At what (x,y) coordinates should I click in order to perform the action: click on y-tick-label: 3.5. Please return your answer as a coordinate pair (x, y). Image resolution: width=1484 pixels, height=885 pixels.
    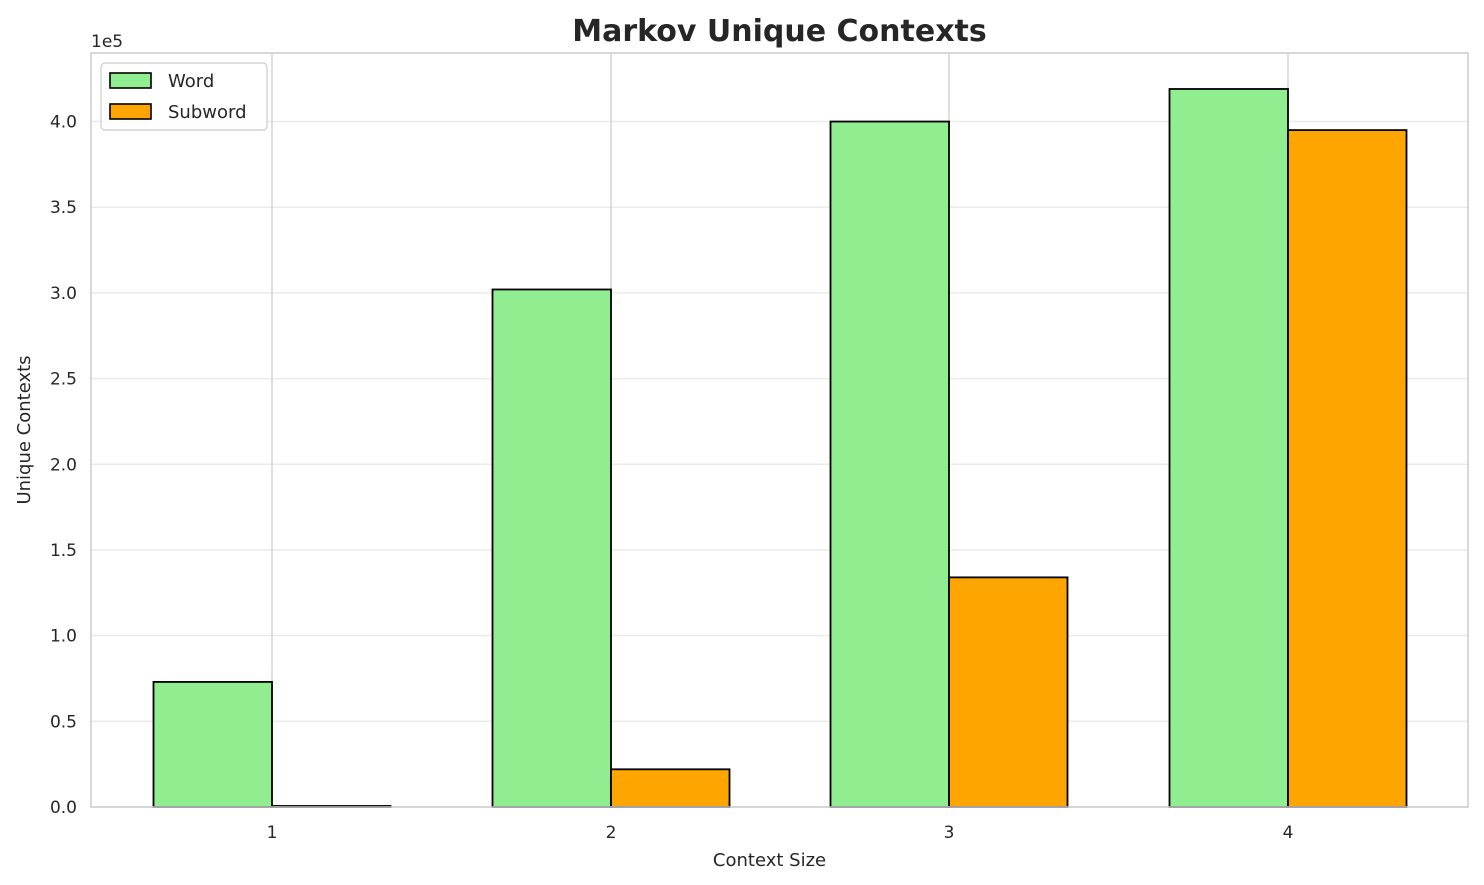
    Looking at the image, I should click on (63, 208).